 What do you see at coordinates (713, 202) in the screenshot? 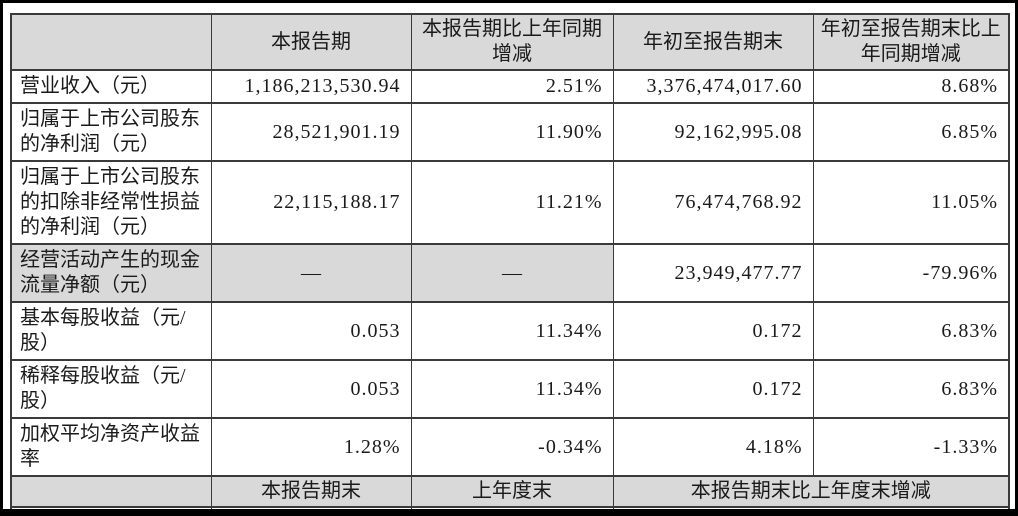
I see `cell-value: 76,474,768.92` at bounding box center [713, 202].